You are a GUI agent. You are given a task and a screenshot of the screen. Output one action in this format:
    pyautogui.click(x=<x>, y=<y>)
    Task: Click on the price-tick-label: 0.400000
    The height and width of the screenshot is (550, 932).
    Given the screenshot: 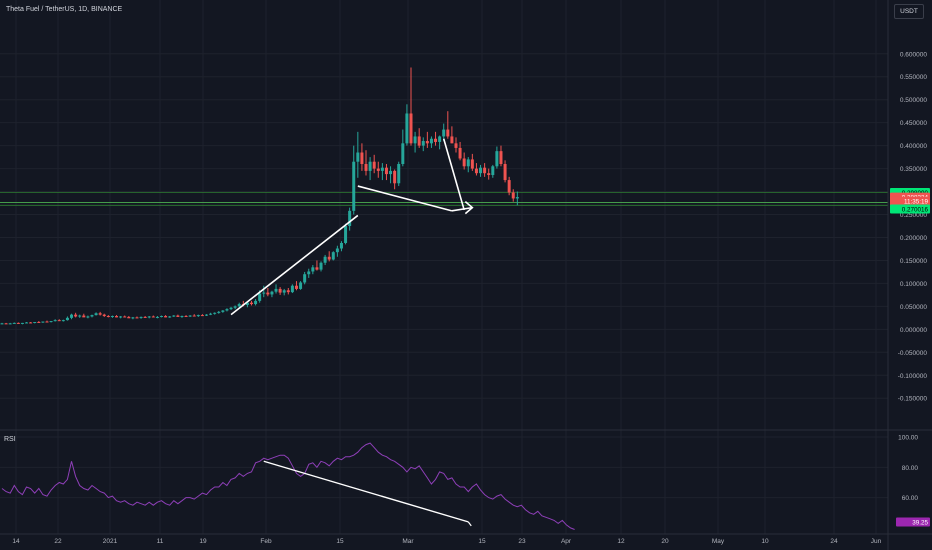 What is the action you would take?
    pyautogui.click(x=913, y=146)
    